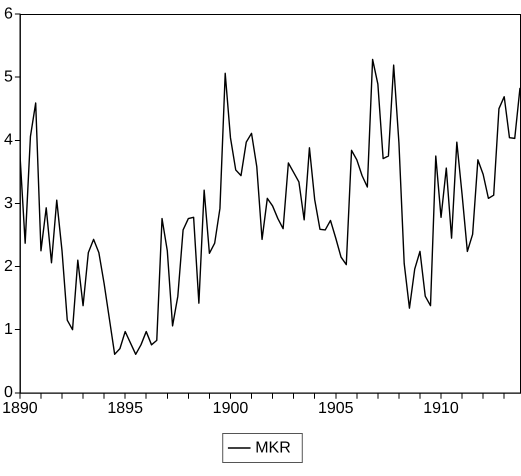  I want to click on y-tick-label: 1, so click(8, 329).